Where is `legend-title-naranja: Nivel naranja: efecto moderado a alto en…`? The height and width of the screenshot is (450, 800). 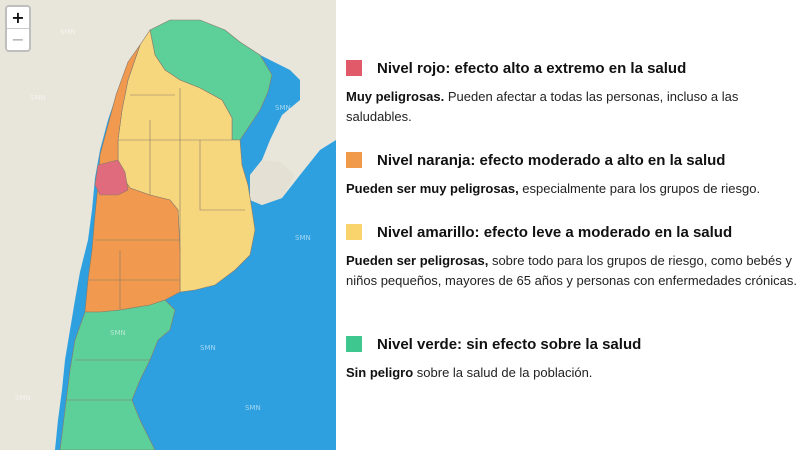 legend-title-naranja: Nivel naranja: efecto moderado a alto en… is located at coordinates (551, 160).